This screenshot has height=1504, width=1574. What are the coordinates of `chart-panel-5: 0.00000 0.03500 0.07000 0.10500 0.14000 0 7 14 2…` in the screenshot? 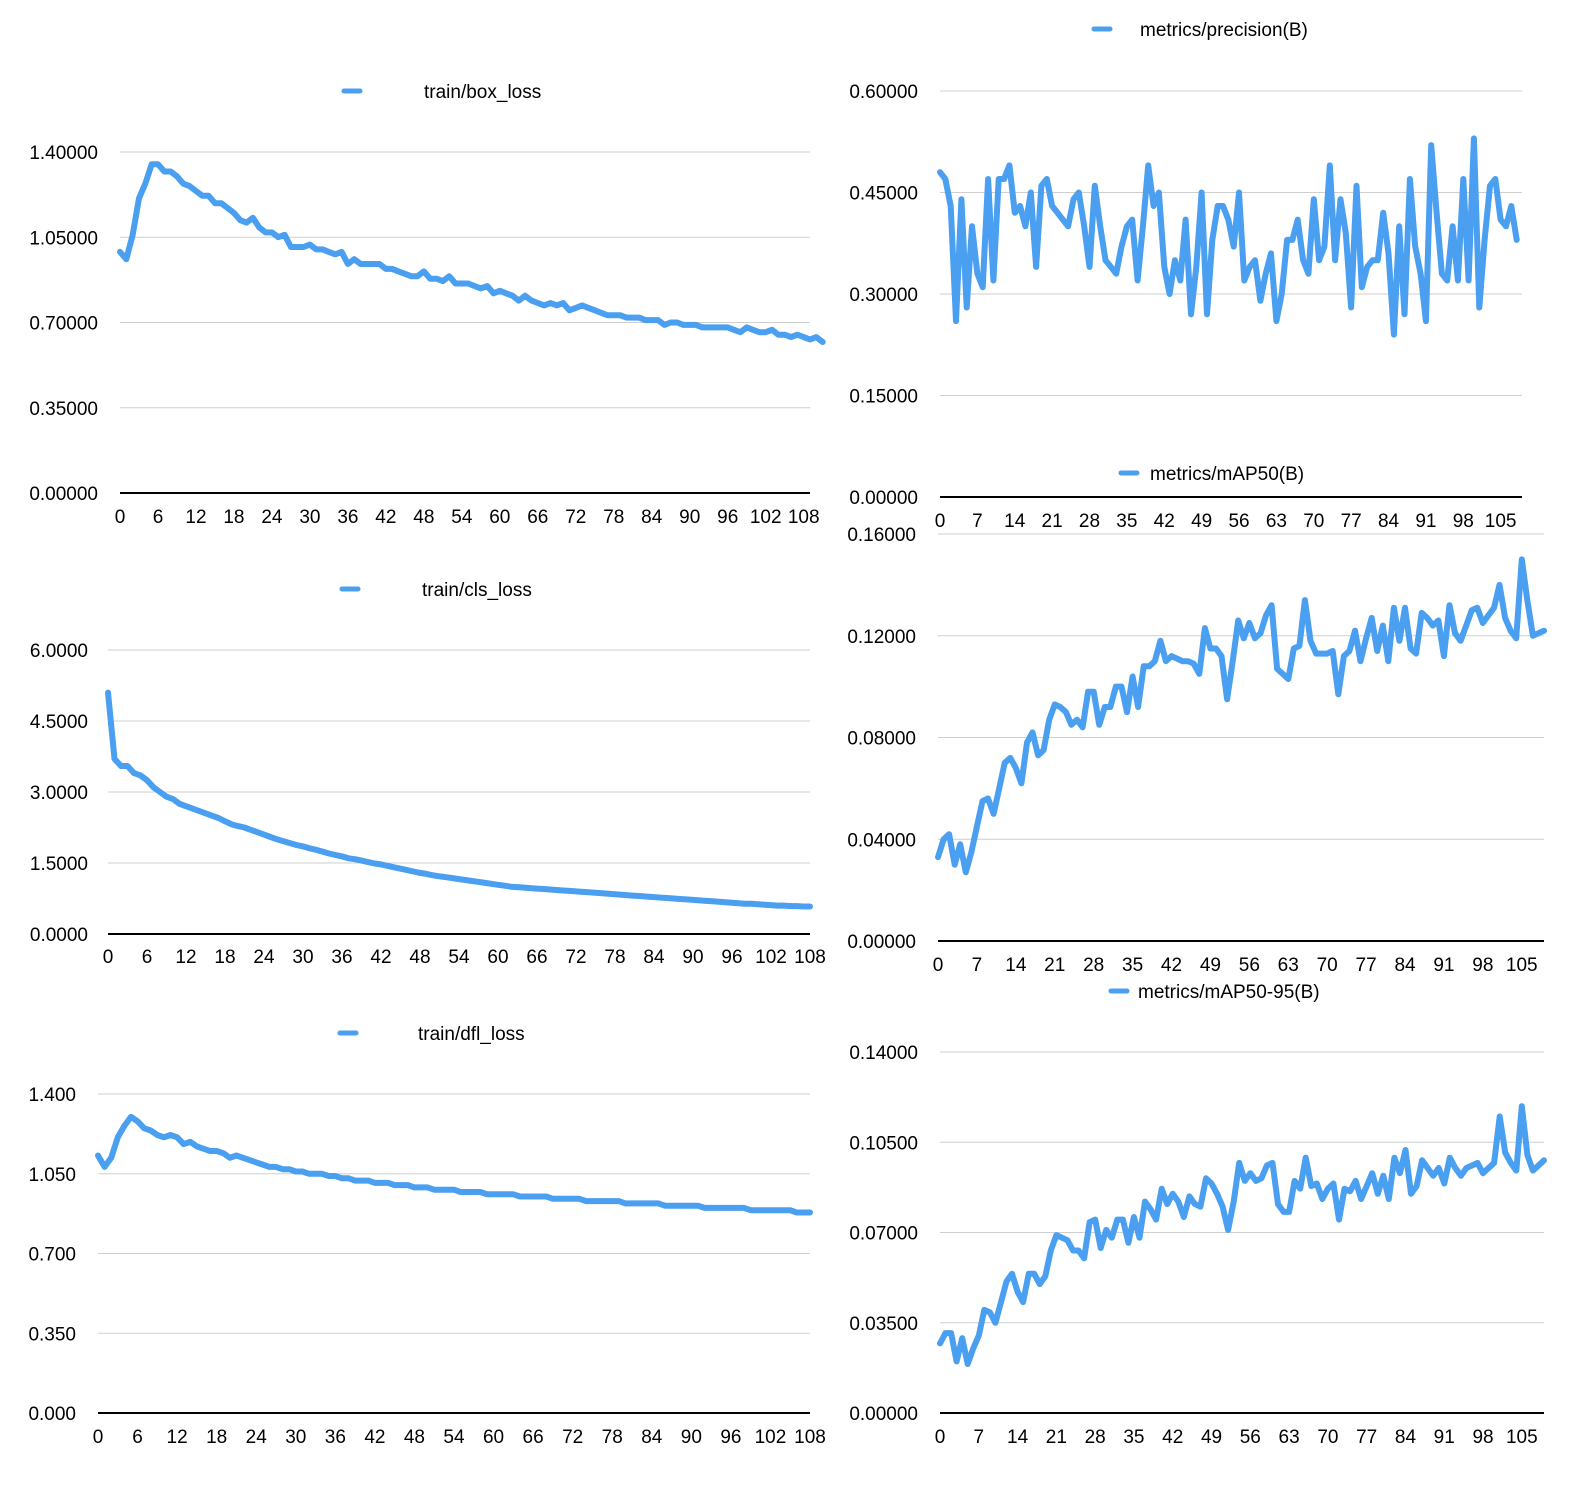 It's located at (1198, 1215).